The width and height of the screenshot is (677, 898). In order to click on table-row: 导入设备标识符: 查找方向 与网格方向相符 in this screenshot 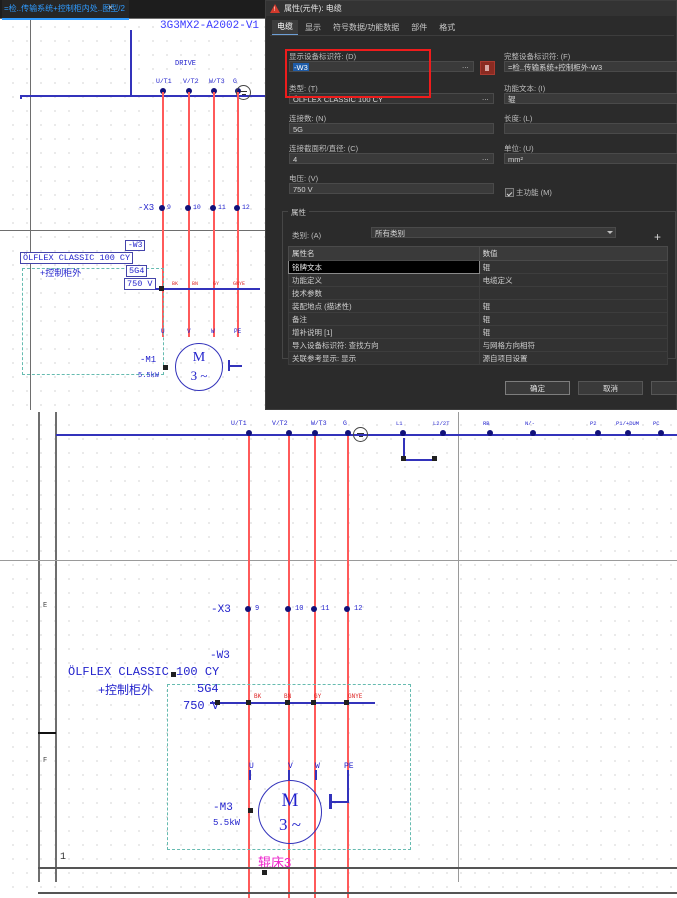, I will do `click(478, 345)`.